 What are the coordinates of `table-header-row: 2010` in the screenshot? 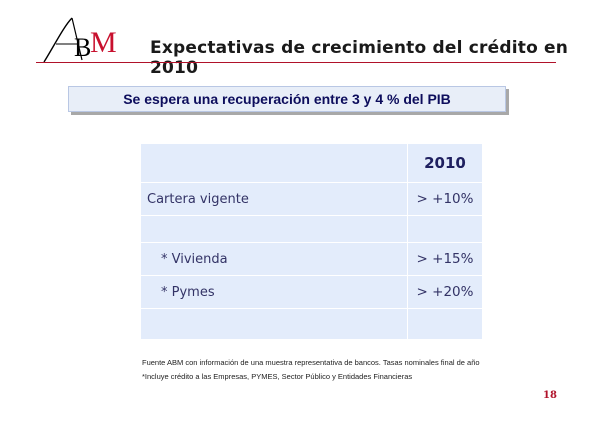 It's located at (311, 163).